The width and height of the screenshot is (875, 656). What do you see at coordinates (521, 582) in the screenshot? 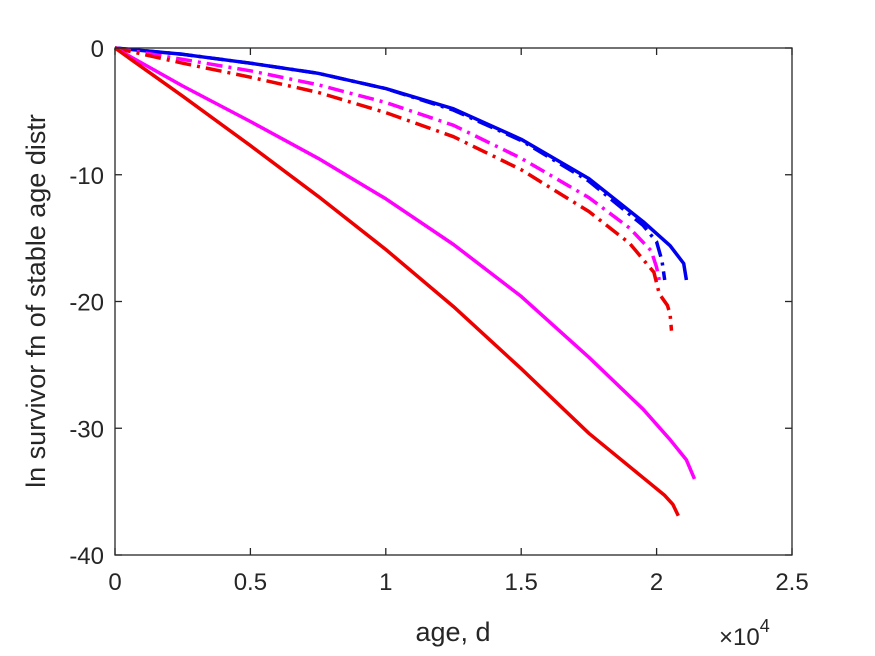
I see `x-tick-label: 1.5` at bounding box center [521, 582].